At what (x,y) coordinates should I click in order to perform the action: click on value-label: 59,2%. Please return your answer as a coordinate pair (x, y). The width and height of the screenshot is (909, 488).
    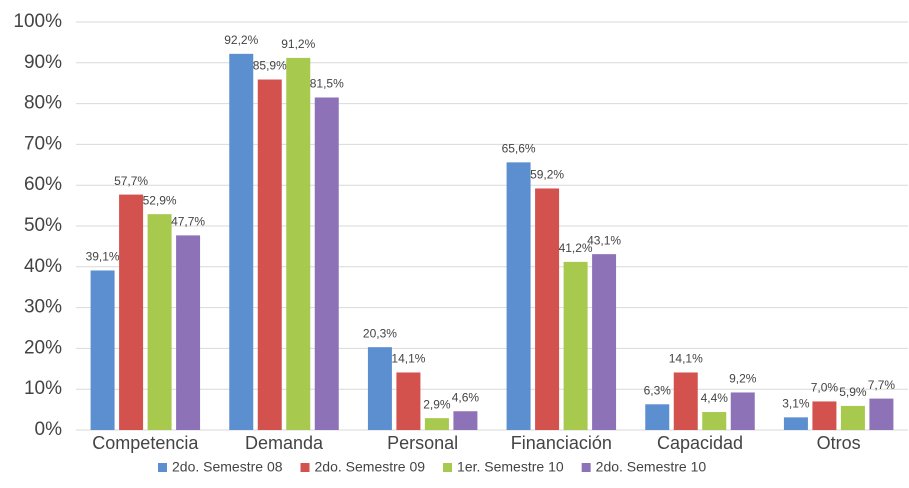
    Looking at the image, I should click on (547, 175).